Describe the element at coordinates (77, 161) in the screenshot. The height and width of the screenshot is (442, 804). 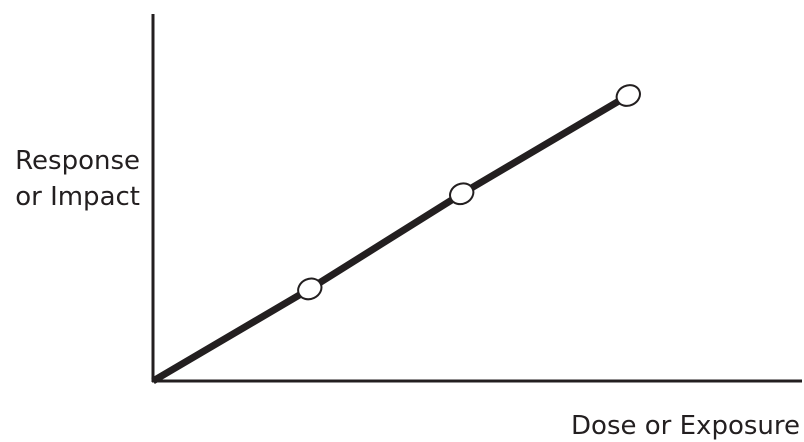
I see `y-axis-title-line-1: Response` at that location.